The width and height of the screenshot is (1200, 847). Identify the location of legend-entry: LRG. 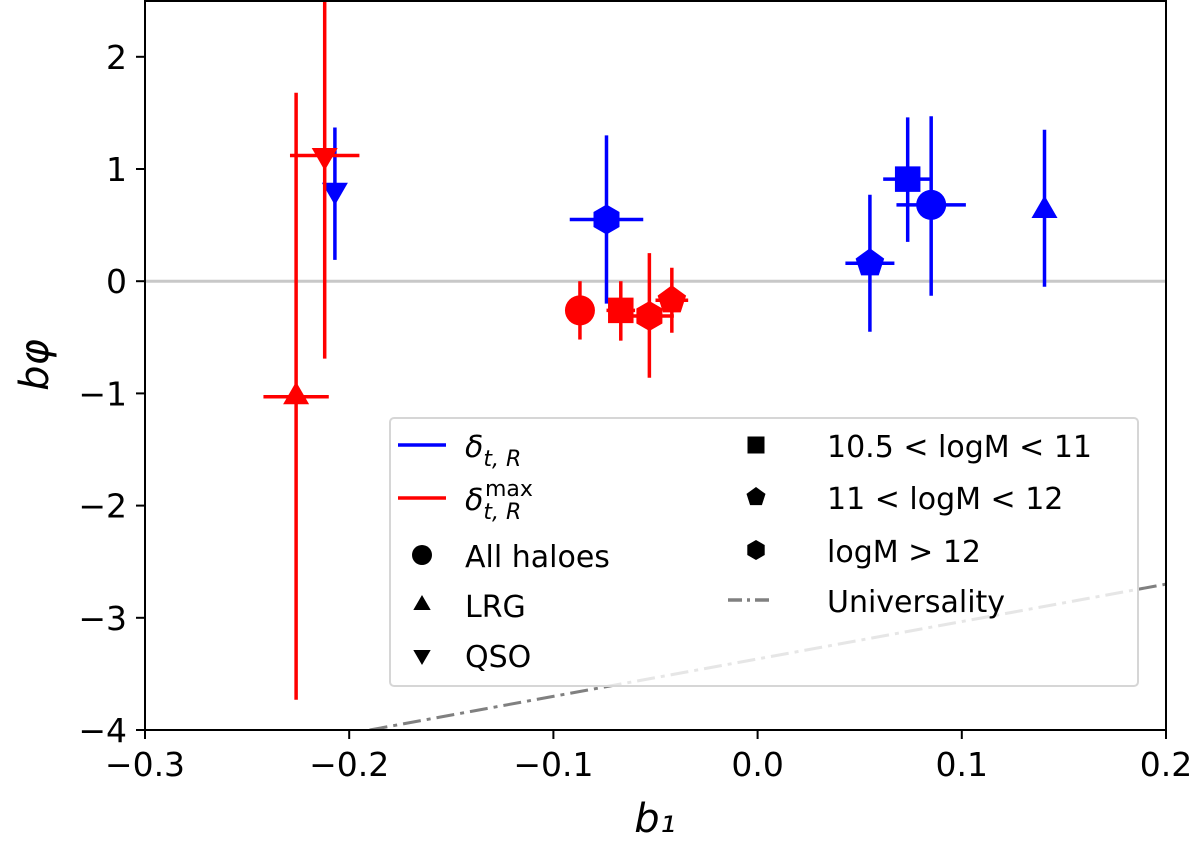
(469, 607).